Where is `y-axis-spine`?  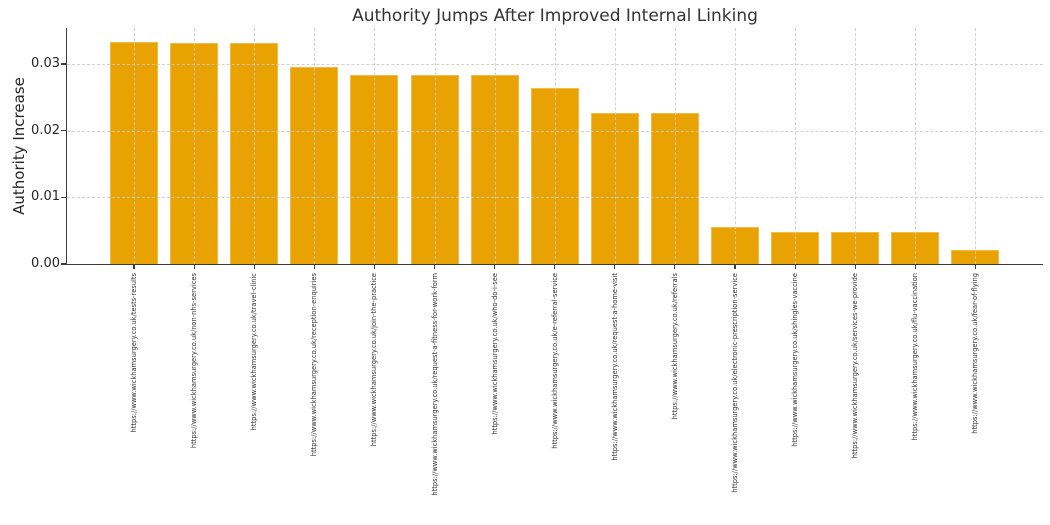 y-axis-spine is located at coordinates (66, 147).